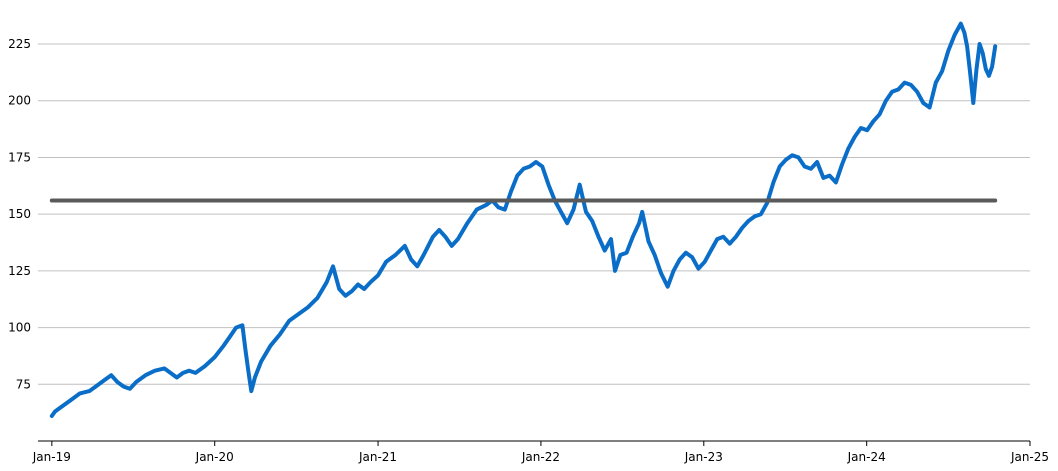 This screenshot has width=1058, height=471. I want to click on x-tick-label: Jan-25, so click(1029, 457).